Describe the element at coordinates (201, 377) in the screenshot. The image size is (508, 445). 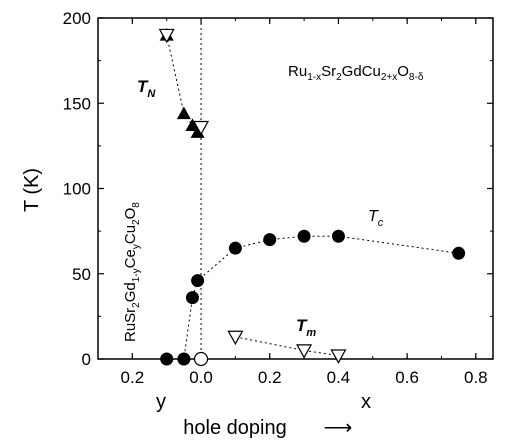
I see `x-tick-label: 0.0` at that location.